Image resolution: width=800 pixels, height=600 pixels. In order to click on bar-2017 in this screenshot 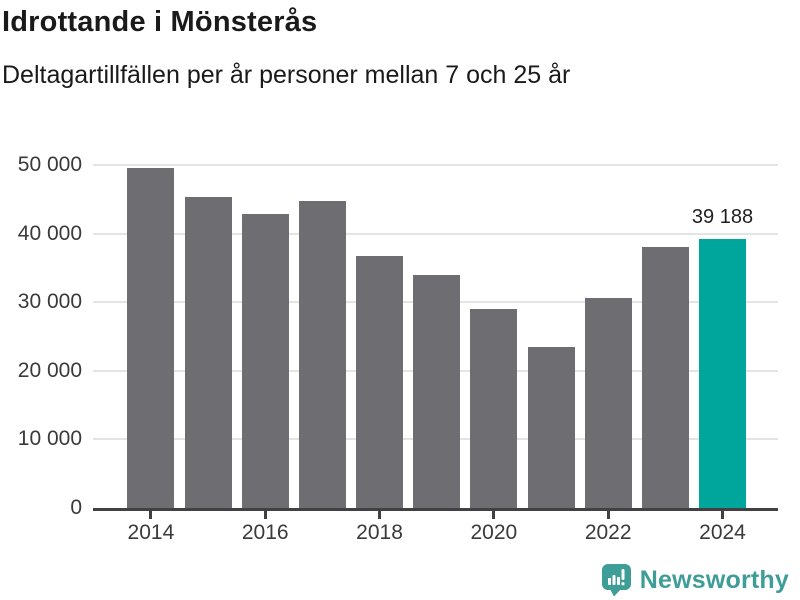, I will do `click(322, 354)`.